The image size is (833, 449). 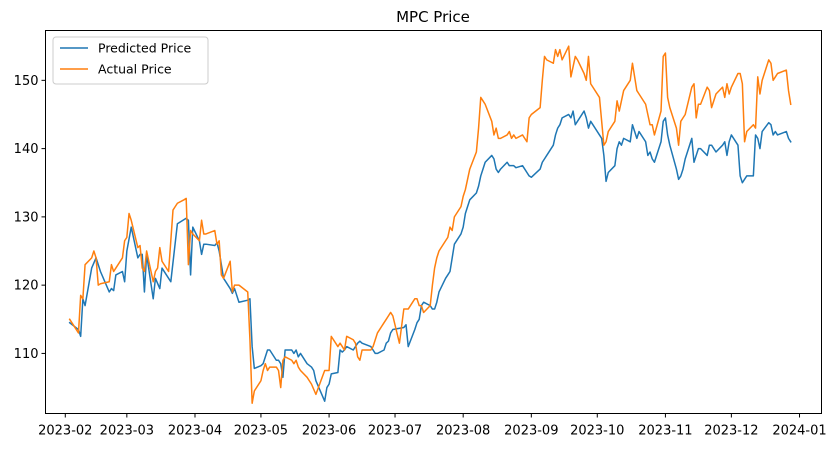 What do you see at coordinates (597, 431) in the screenshot?
I see `x-tick-label: 2023-10` at bounding box center [597, 431].